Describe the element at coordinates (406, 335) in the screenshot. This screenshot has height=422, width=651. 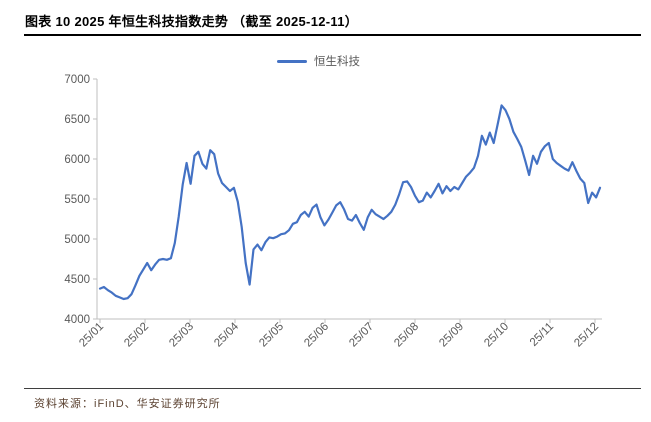
I see `x-tick-label: 25/08` at that location.